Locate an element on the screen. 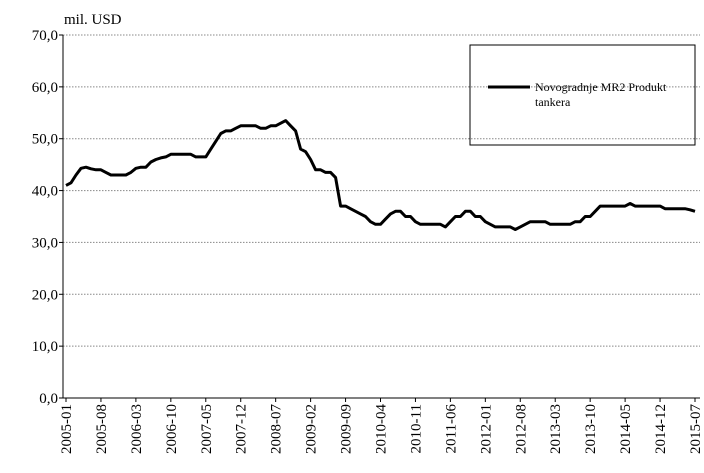 This screenshot has width=704, height=473. x-tick-label: 2009-02 is located at coordinates (312, 429).